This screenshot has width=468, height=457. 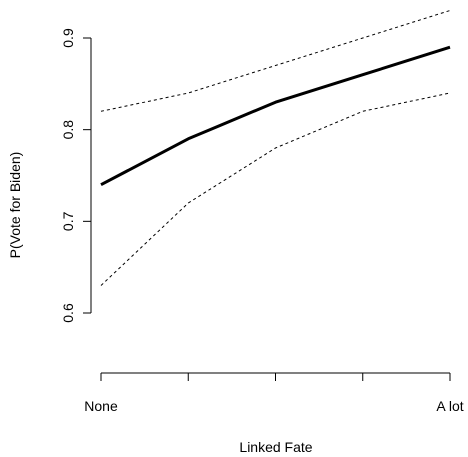 I want to click on y-tick-label: 0.7, so click(x=68, y=221).